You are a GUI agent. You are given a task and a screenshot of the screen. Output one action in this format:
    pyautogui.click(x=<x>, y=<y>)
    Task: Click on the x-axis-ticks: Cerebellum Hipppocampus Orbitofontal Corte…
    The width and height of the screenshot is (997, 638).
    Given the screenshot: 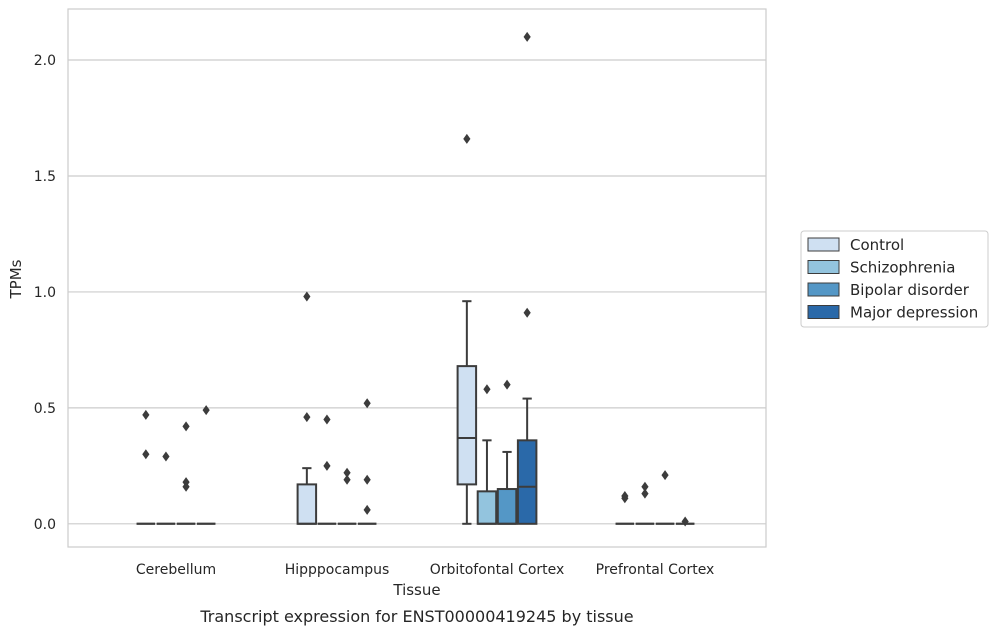 What is the action you would take?
    pyautogui.click(x=425, y=570)
    